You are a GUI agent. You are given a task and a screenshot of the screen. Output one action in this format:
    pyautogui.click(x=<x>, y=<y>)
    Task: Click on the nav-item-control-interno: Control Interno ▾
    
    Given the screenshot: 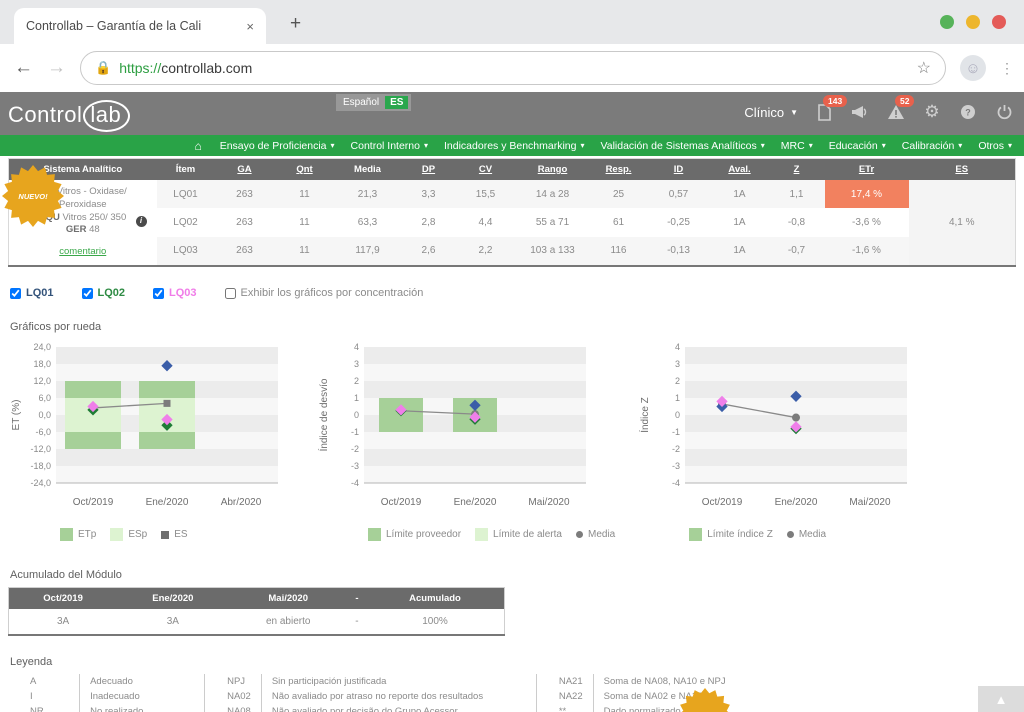 What is the action you would take?
    pyautogui.click(x=389, y=146)
    